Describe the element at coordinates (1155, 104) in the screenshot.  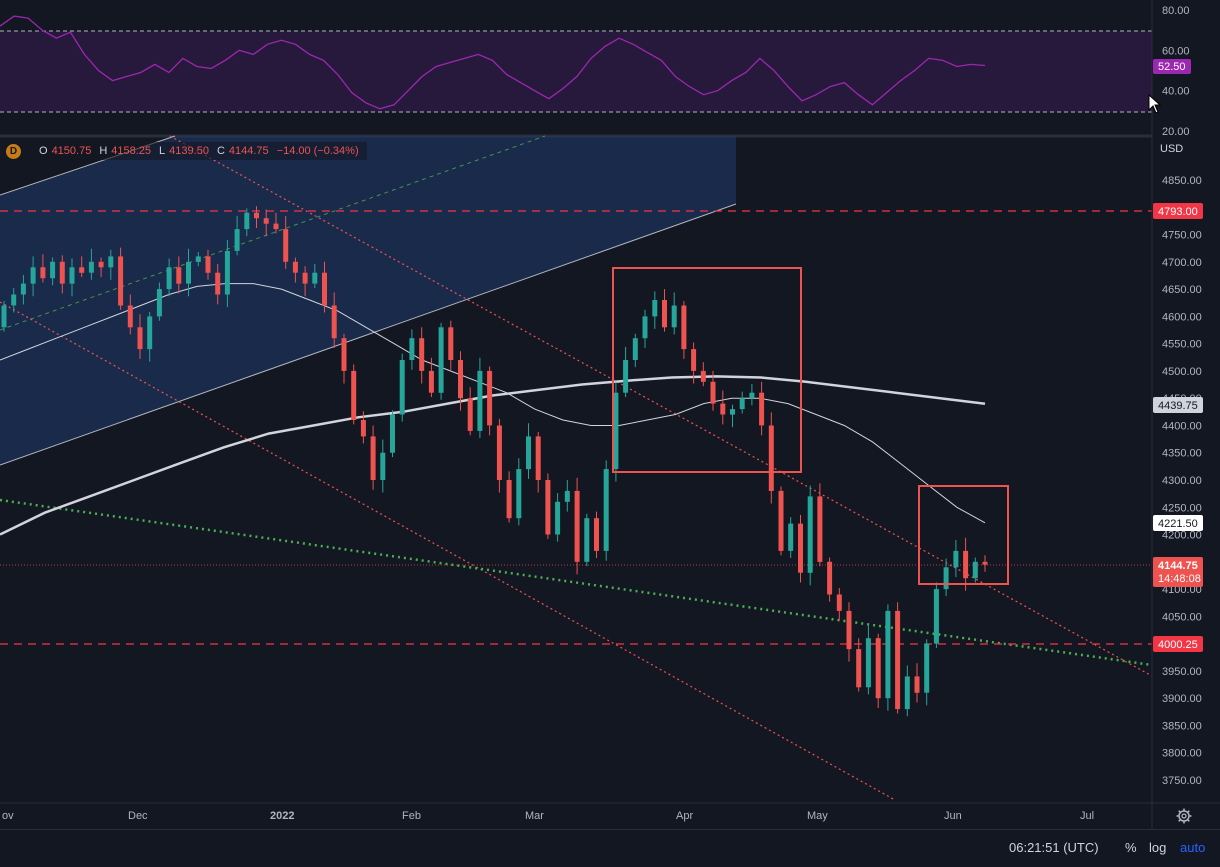
I see `cursor-arrow-icon` at that location.